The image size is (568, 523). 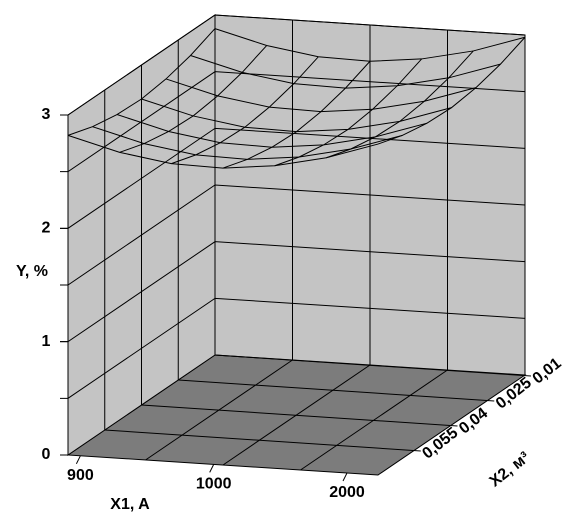 I want to click on z-tick-label: 0, so click(x=46, y=454).